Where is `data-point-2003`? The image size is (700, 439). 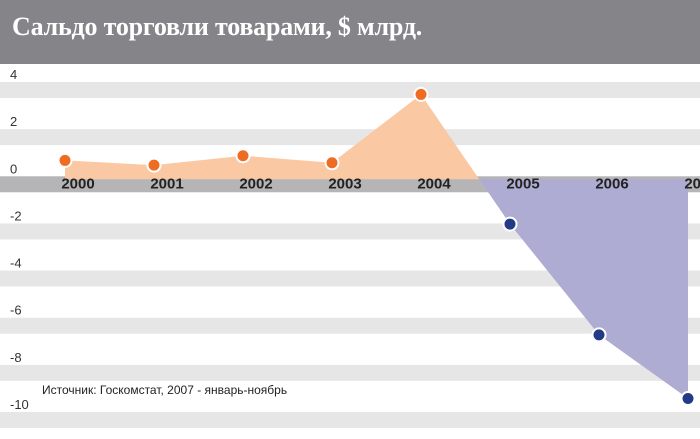 data-point-2003 is located at coordinates (332, 163).